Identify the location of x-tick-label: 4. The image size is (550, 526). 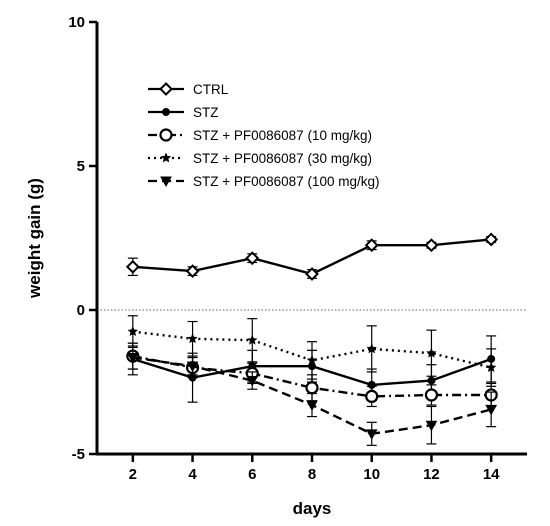
(192, 474).